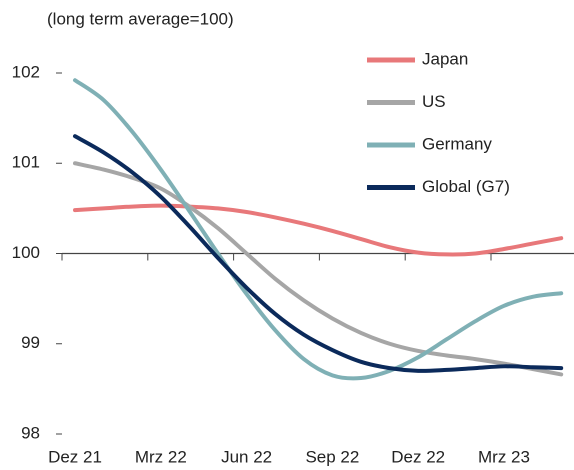 The image size is (574, 470). Describe the element at coordinates (161, 456) in the screenshot. I see `x-tick-label: Mrz 22` at that location.